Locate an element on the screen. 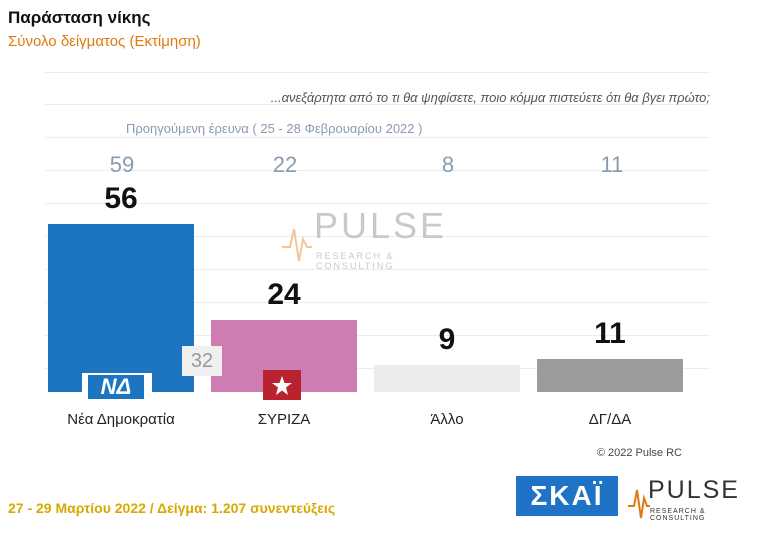  nd-logo-text: ΝΔ is located at coordinates (116, 387).